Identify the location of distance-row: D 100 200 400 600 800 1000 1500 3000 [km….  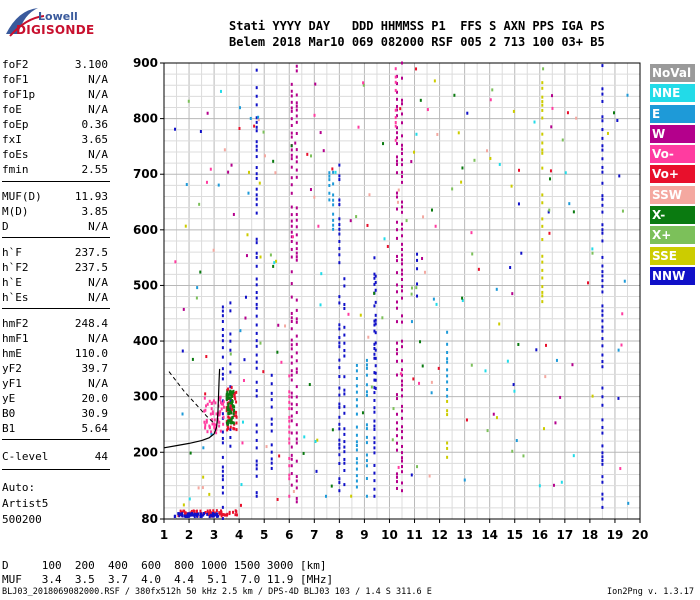
(164, 565).